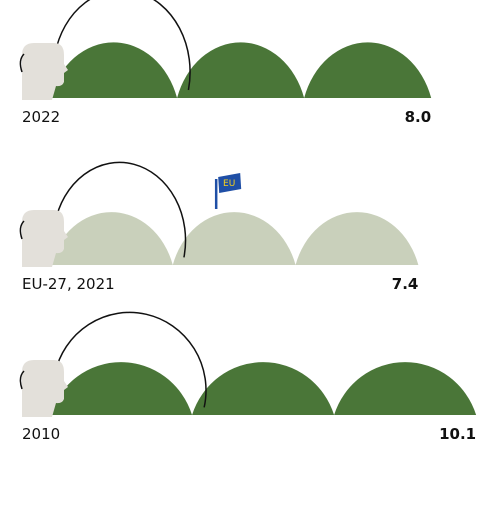 Image resolution: width=485 pixels, height=510 pixels. What do you see at coordinates (68, 284) in the screenshot?
I see `category-label: EU-27, 2021` at bounding box center [68, 284].